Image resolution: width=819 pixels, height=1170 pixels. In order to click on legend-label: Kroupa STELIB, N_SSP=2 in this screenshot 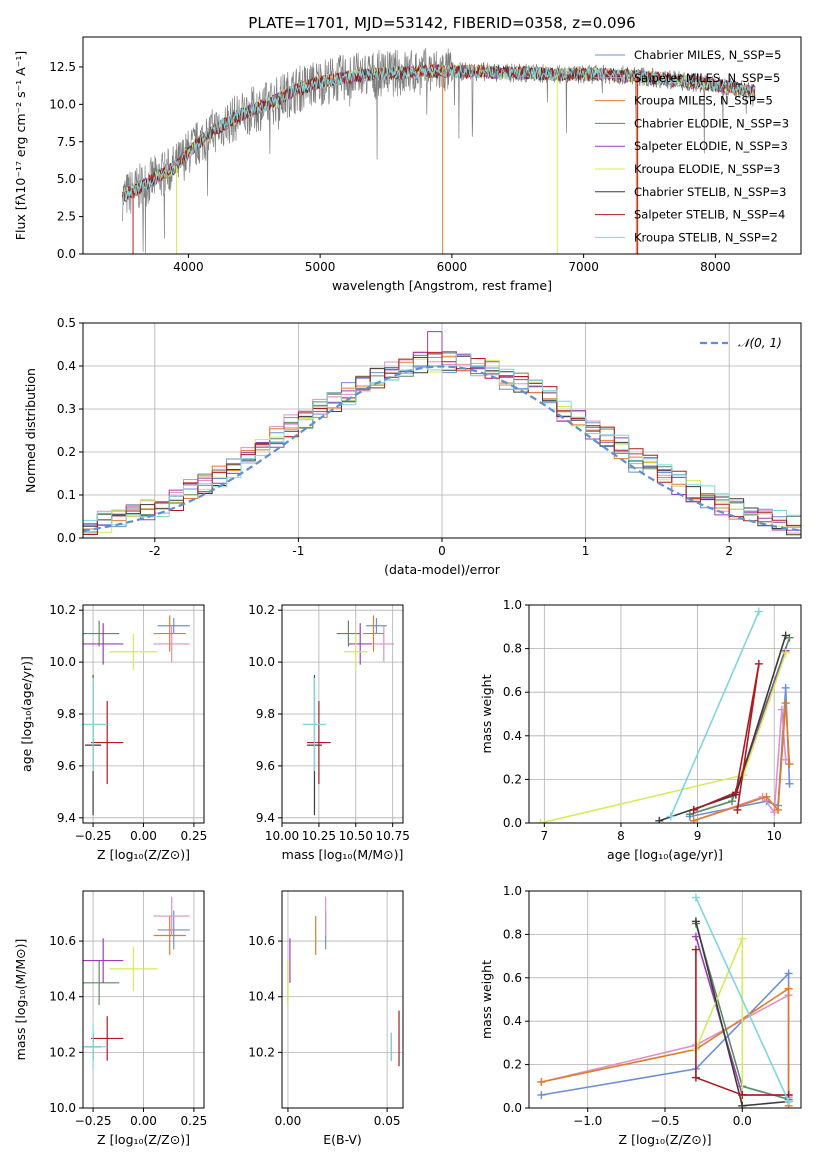, I will do `click(706, 237)`.